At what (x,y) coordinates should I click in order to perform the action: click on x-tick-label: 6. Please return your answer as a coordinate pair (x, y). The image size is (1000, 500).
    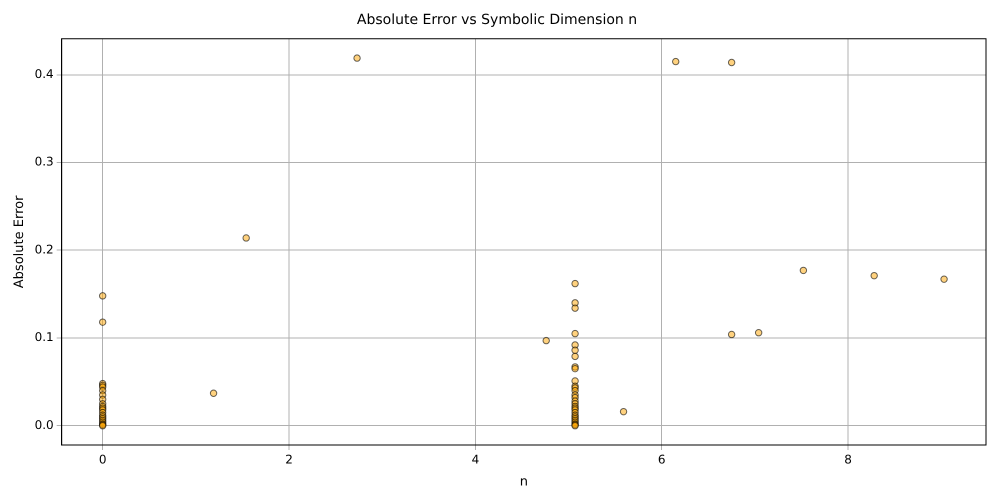
    Looking at the image, I should click on (662, 459).